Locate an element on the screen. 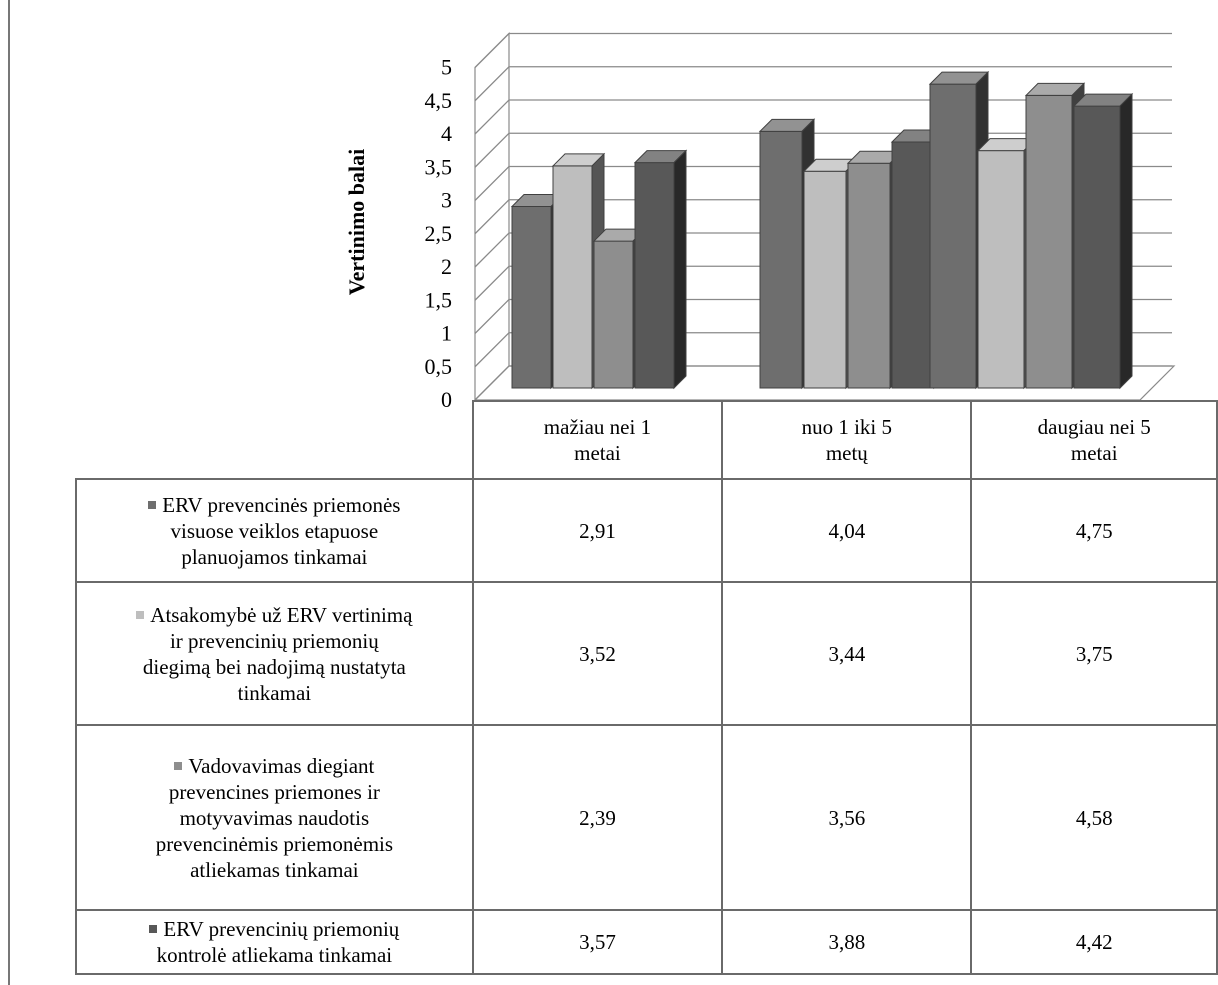  series-name-line: visuose veiklos etapuose is located at coordinates (274, 530).